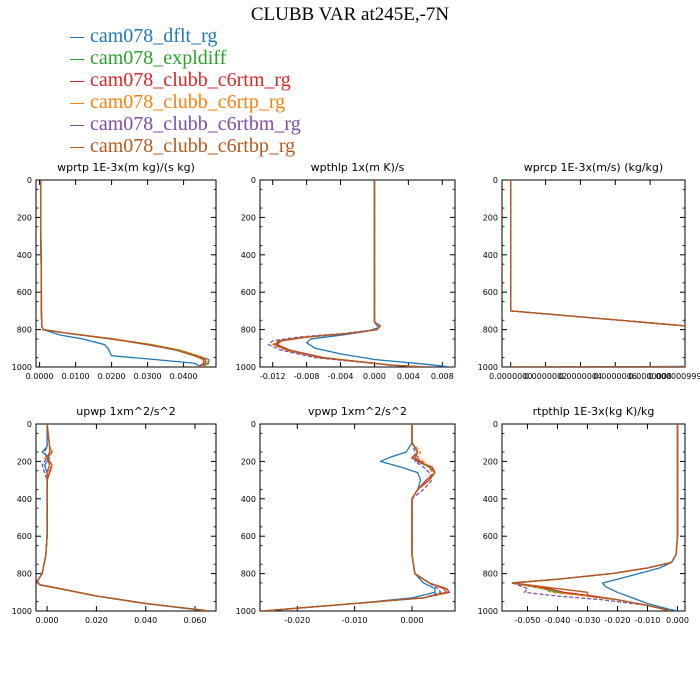  I want to click on panel-title: upwp 1xm^2/s^2, so click(126, 411).